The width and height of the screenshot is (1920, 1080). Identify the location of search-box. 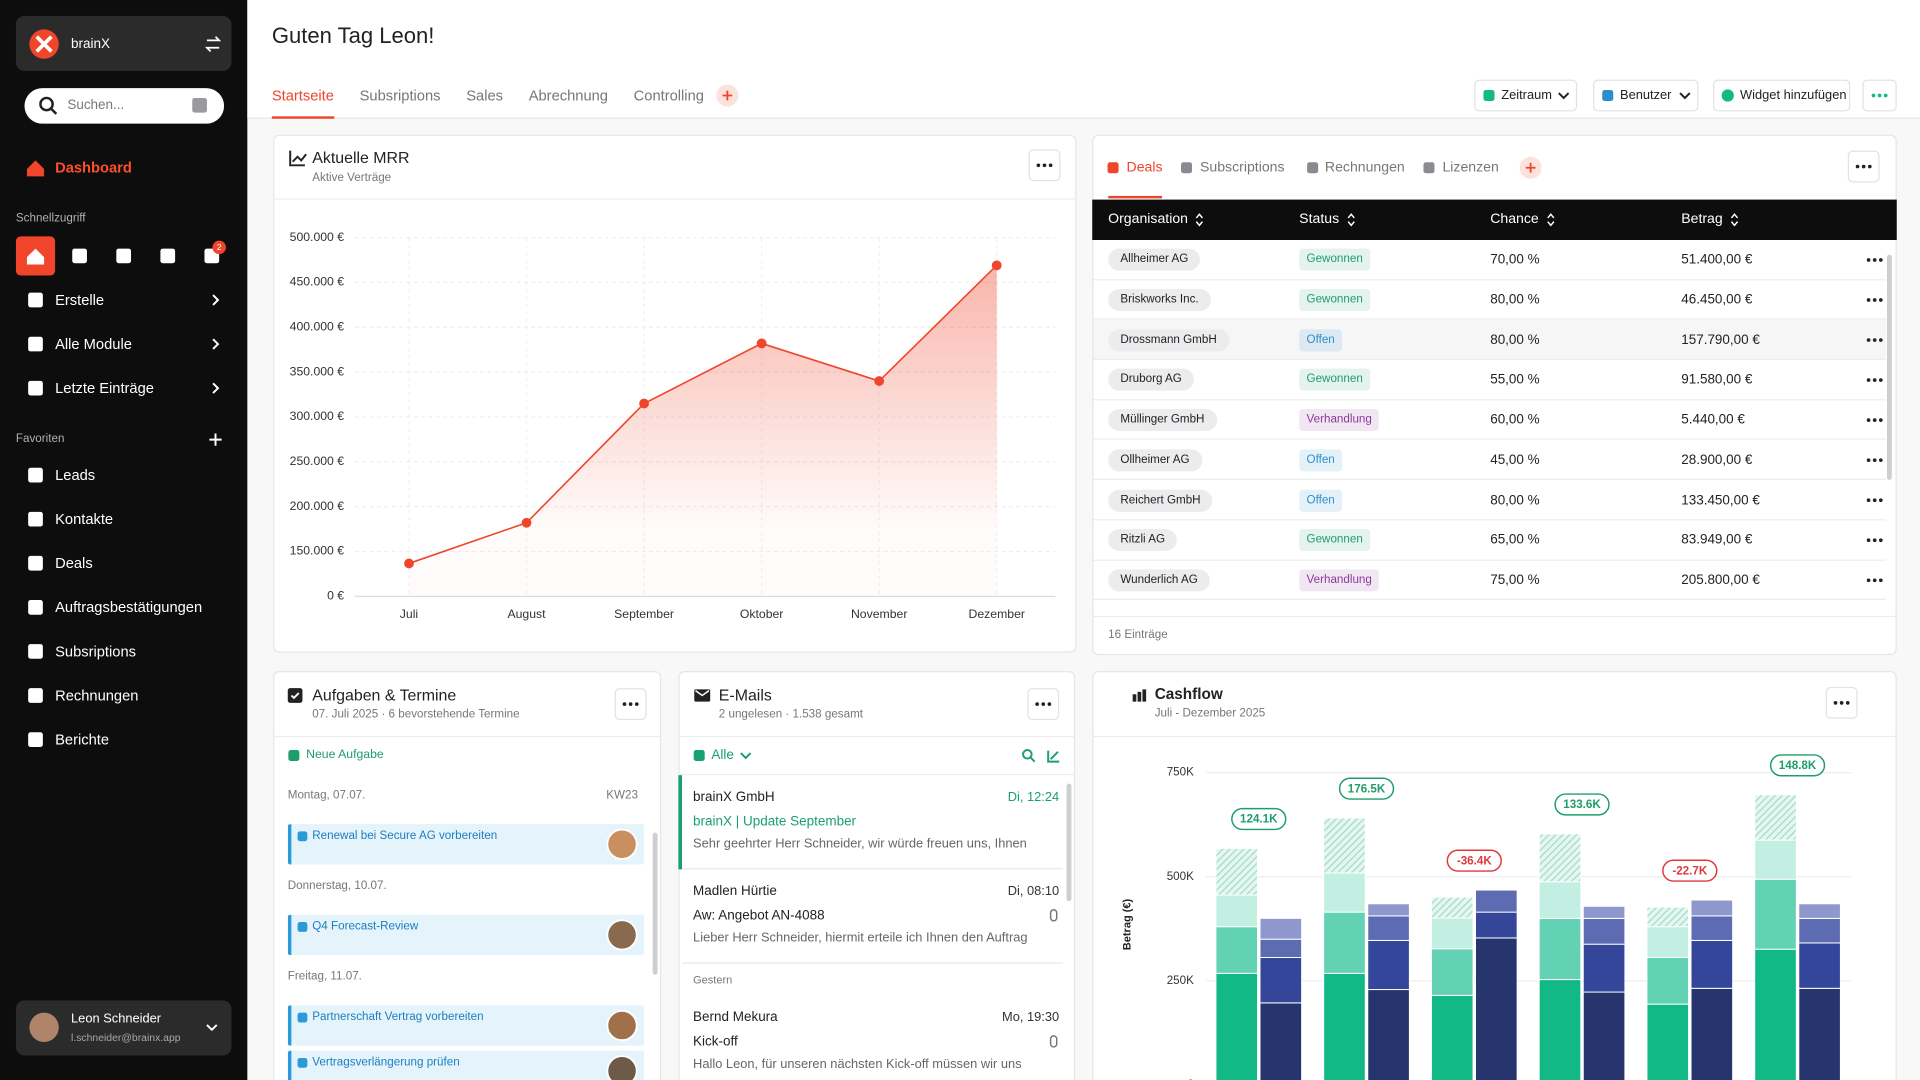
(124, 106).